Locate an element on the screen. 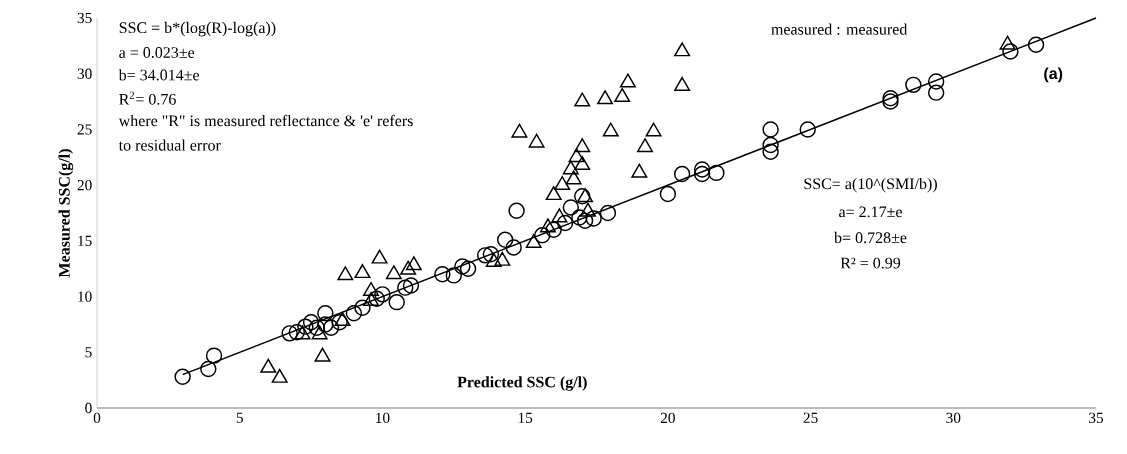 The width and height of the screenshot is (1127, 454). x-tick-label: 25 is located at coordinates (810, 418).